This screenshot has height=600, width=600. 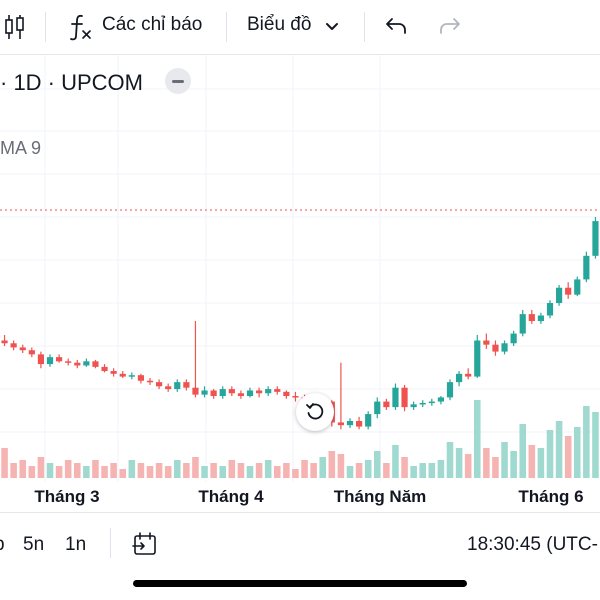 What do you see at coordinates (21, 148) in the screenshot?
I see `ma-indicator-label: MA 9` at bounding box center [21, 148].